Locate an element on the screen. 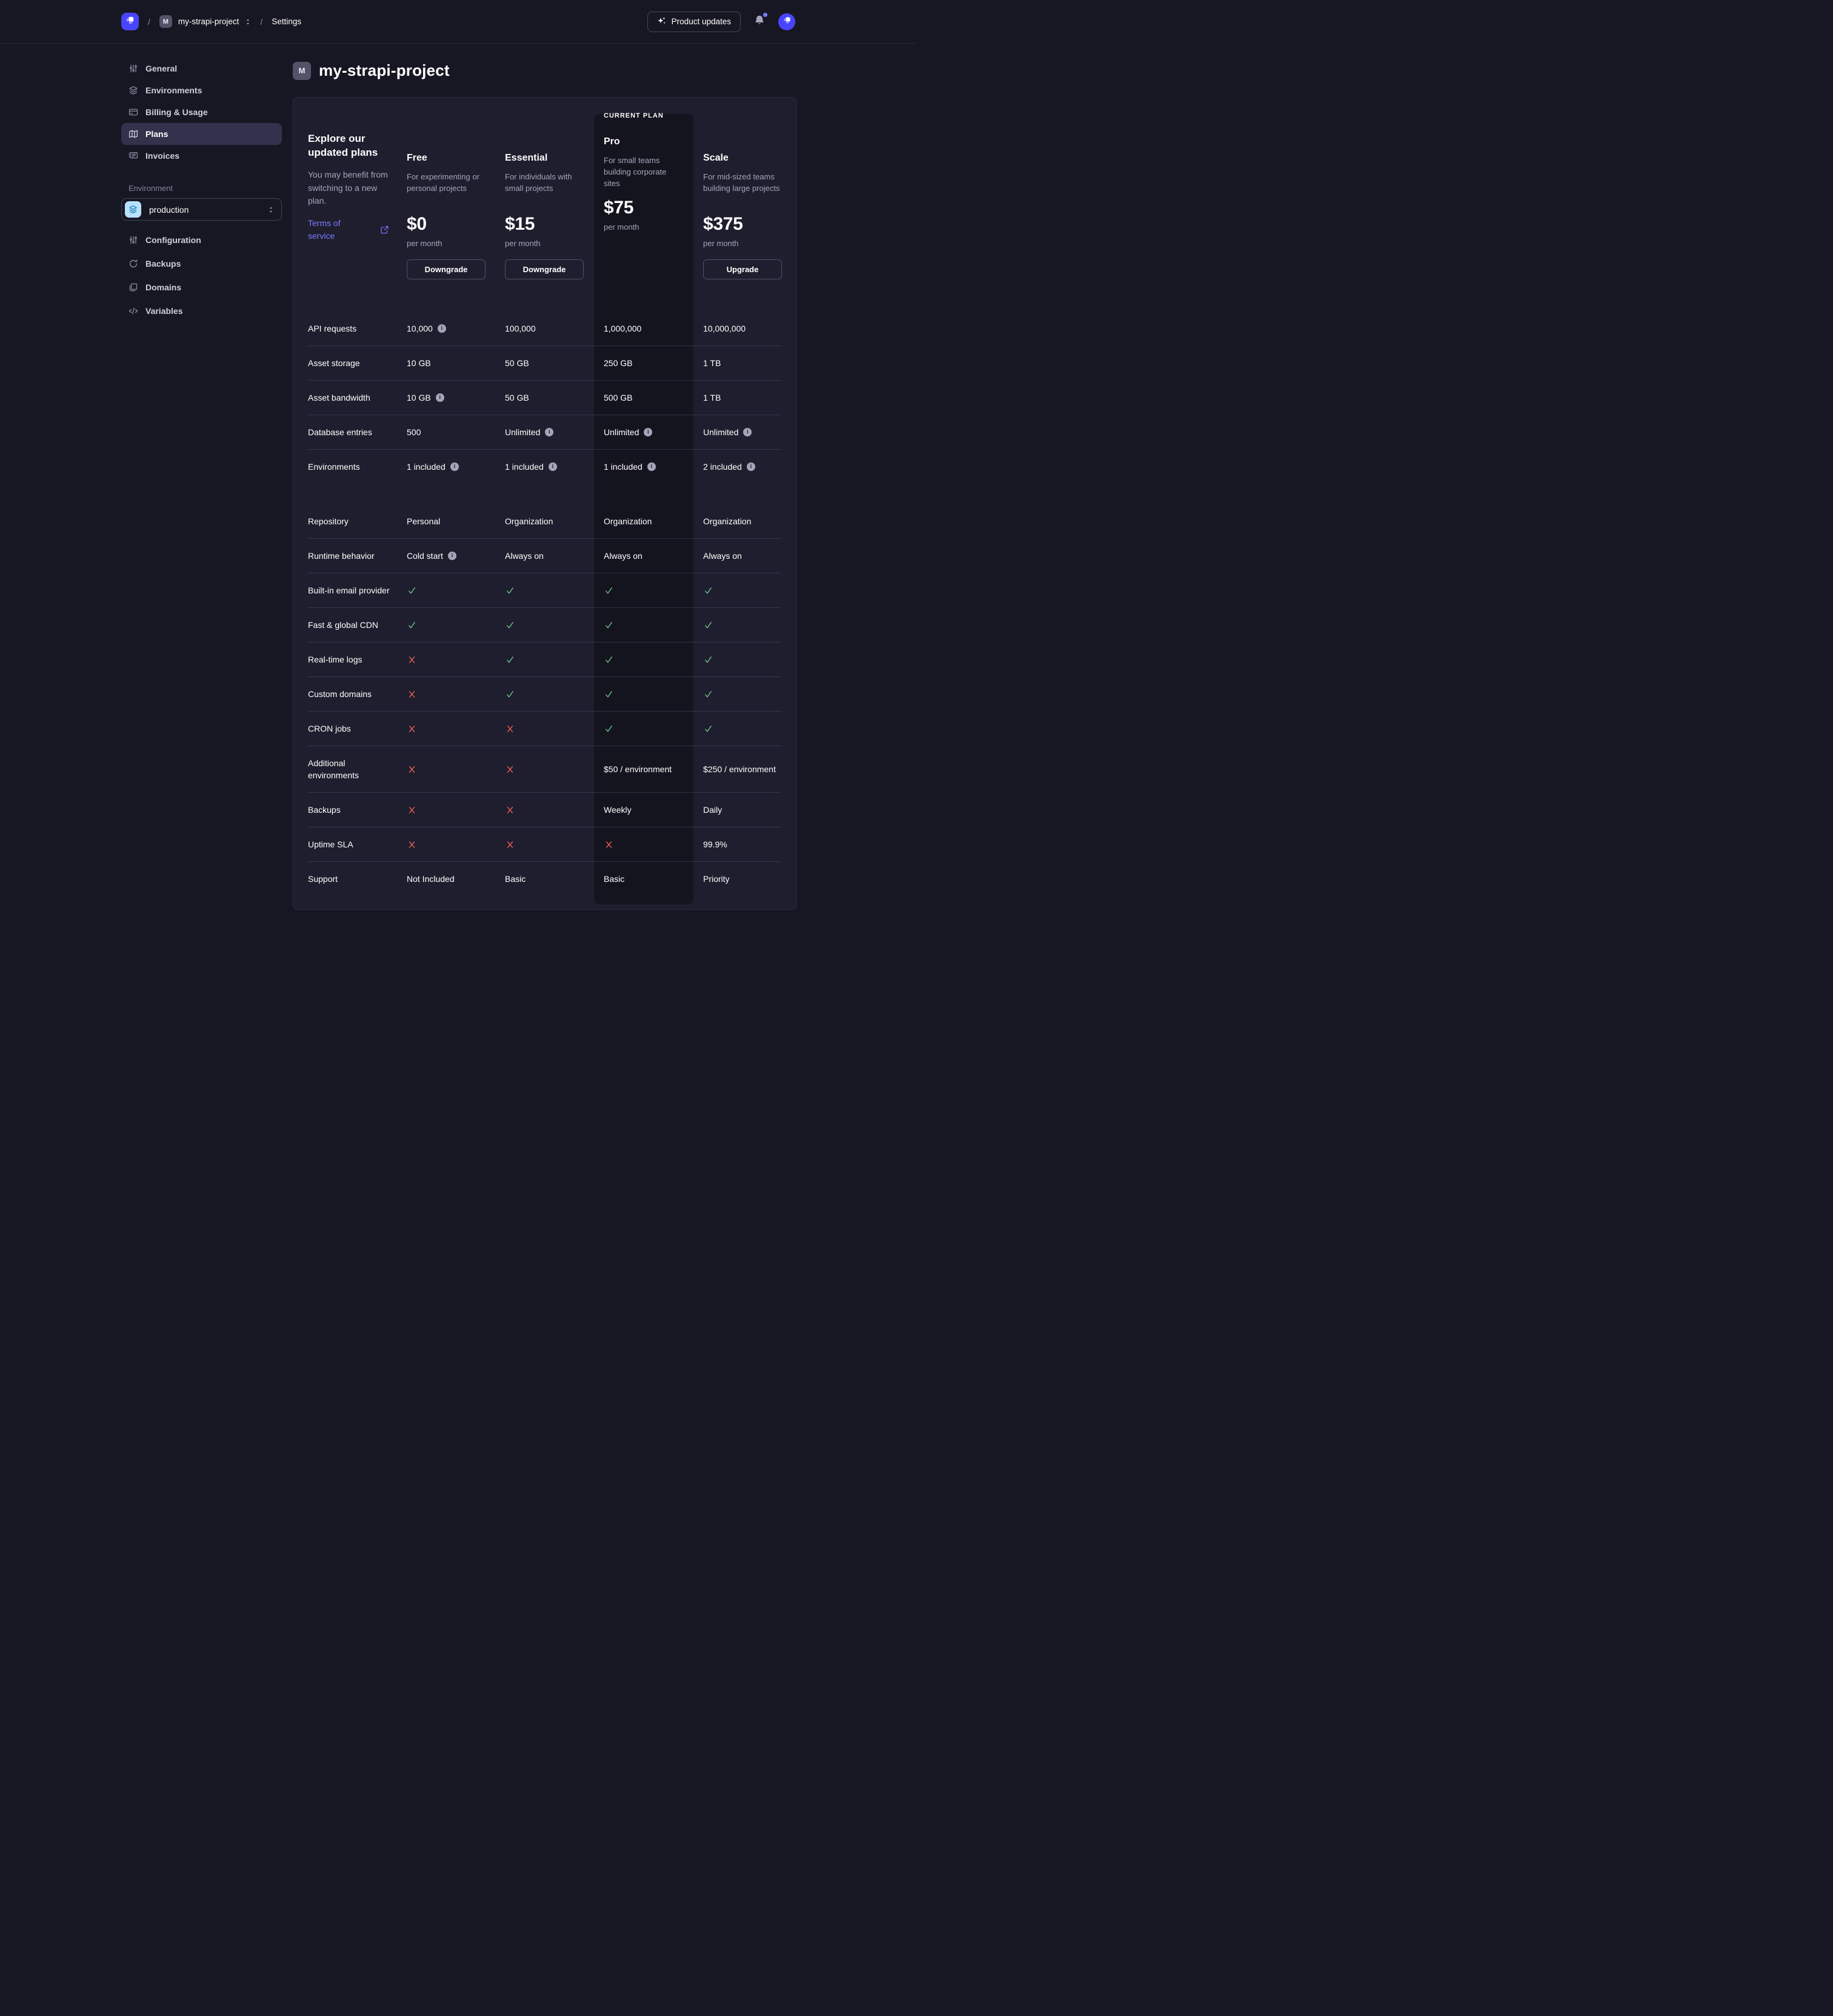 This screenshot has width=1833, height=2016. plan-name: Pro is located at coordinates (612, 141).